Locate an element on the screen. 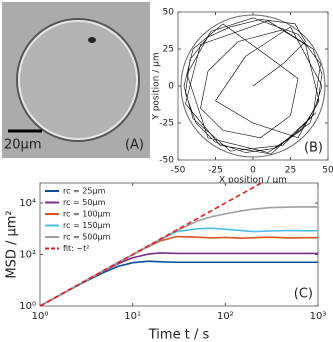 The image size is (333, 342). x-tick-label: 50 is located at coordinates (327, 171).